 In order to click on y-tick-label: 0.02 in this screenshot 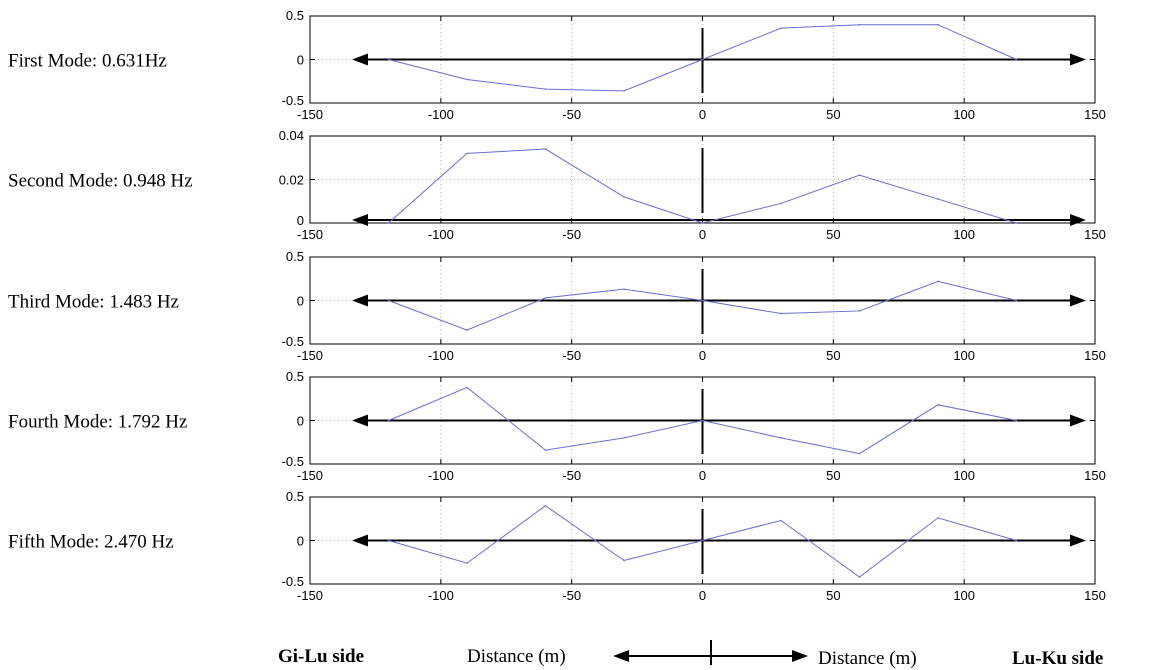, I will do `click(291, 180)`.